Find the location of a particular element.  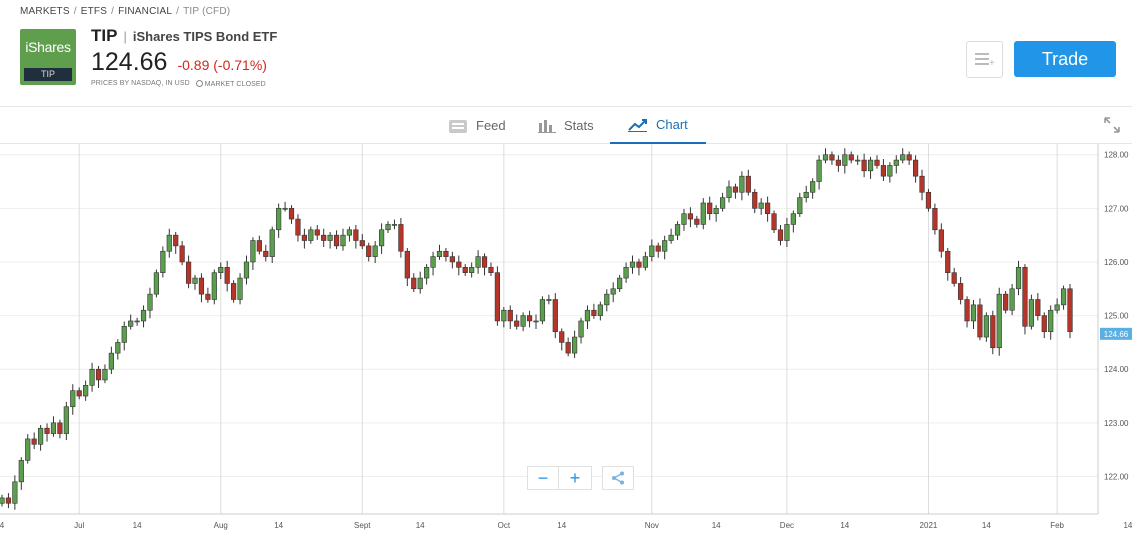

instrument-tabs: Feed Stats Chart is located at coordinates (566, 125).